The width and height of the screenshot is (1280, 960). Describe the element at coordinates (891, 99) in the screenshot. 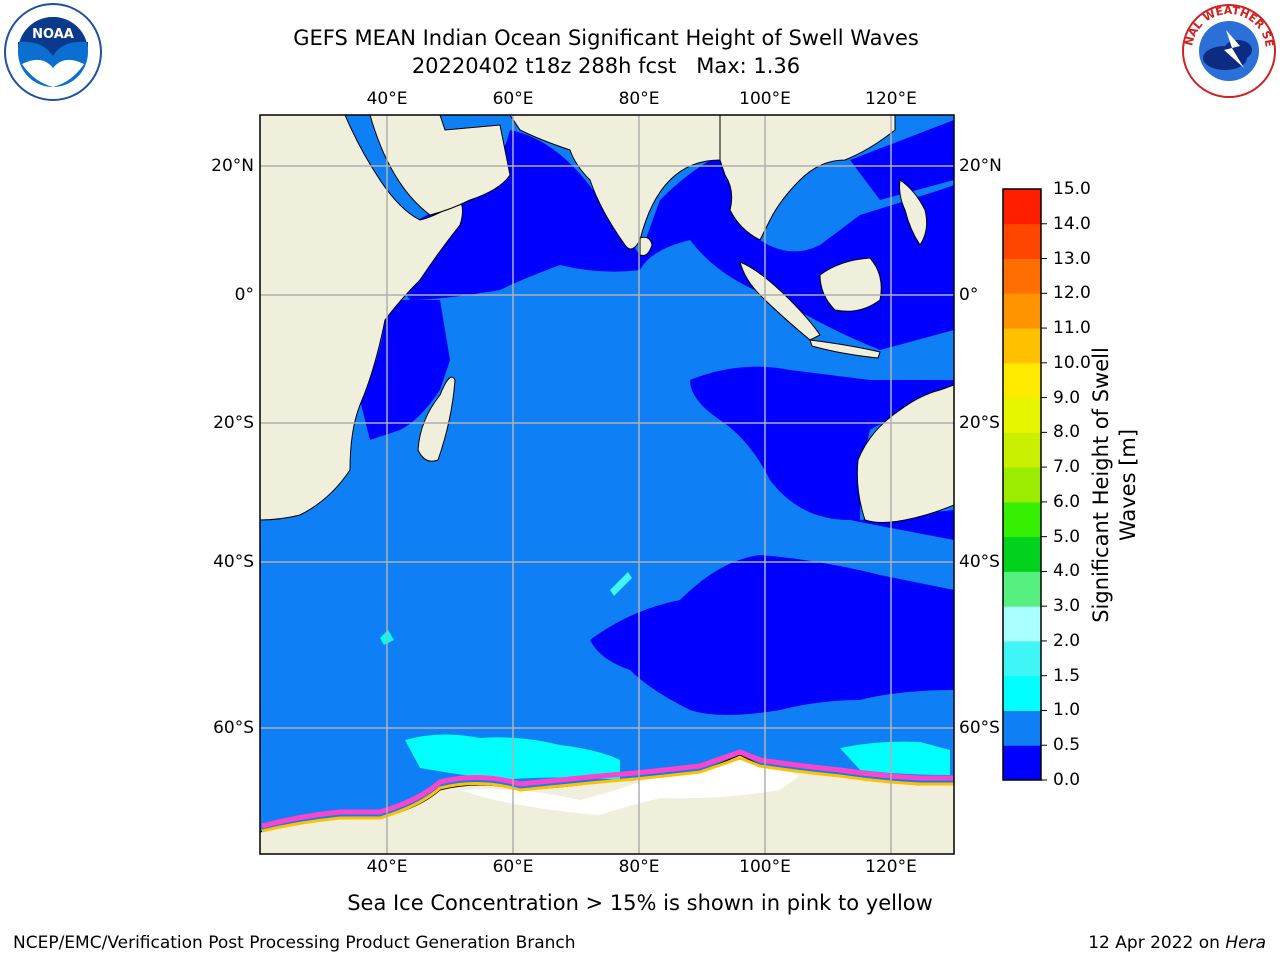

I see `lon-label-top-120e: 120°E` at that location.